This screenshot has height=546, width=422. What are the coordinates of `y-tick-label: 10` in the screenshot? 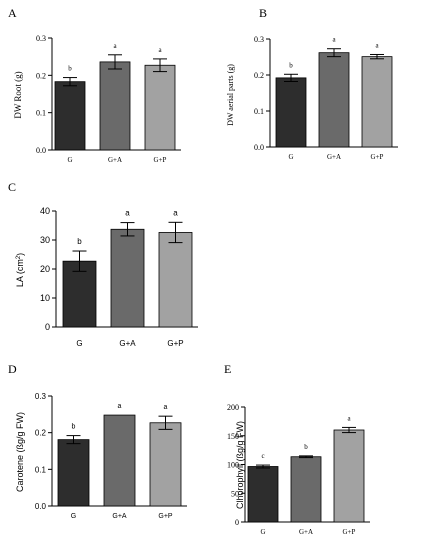 It's located at (45, 298).